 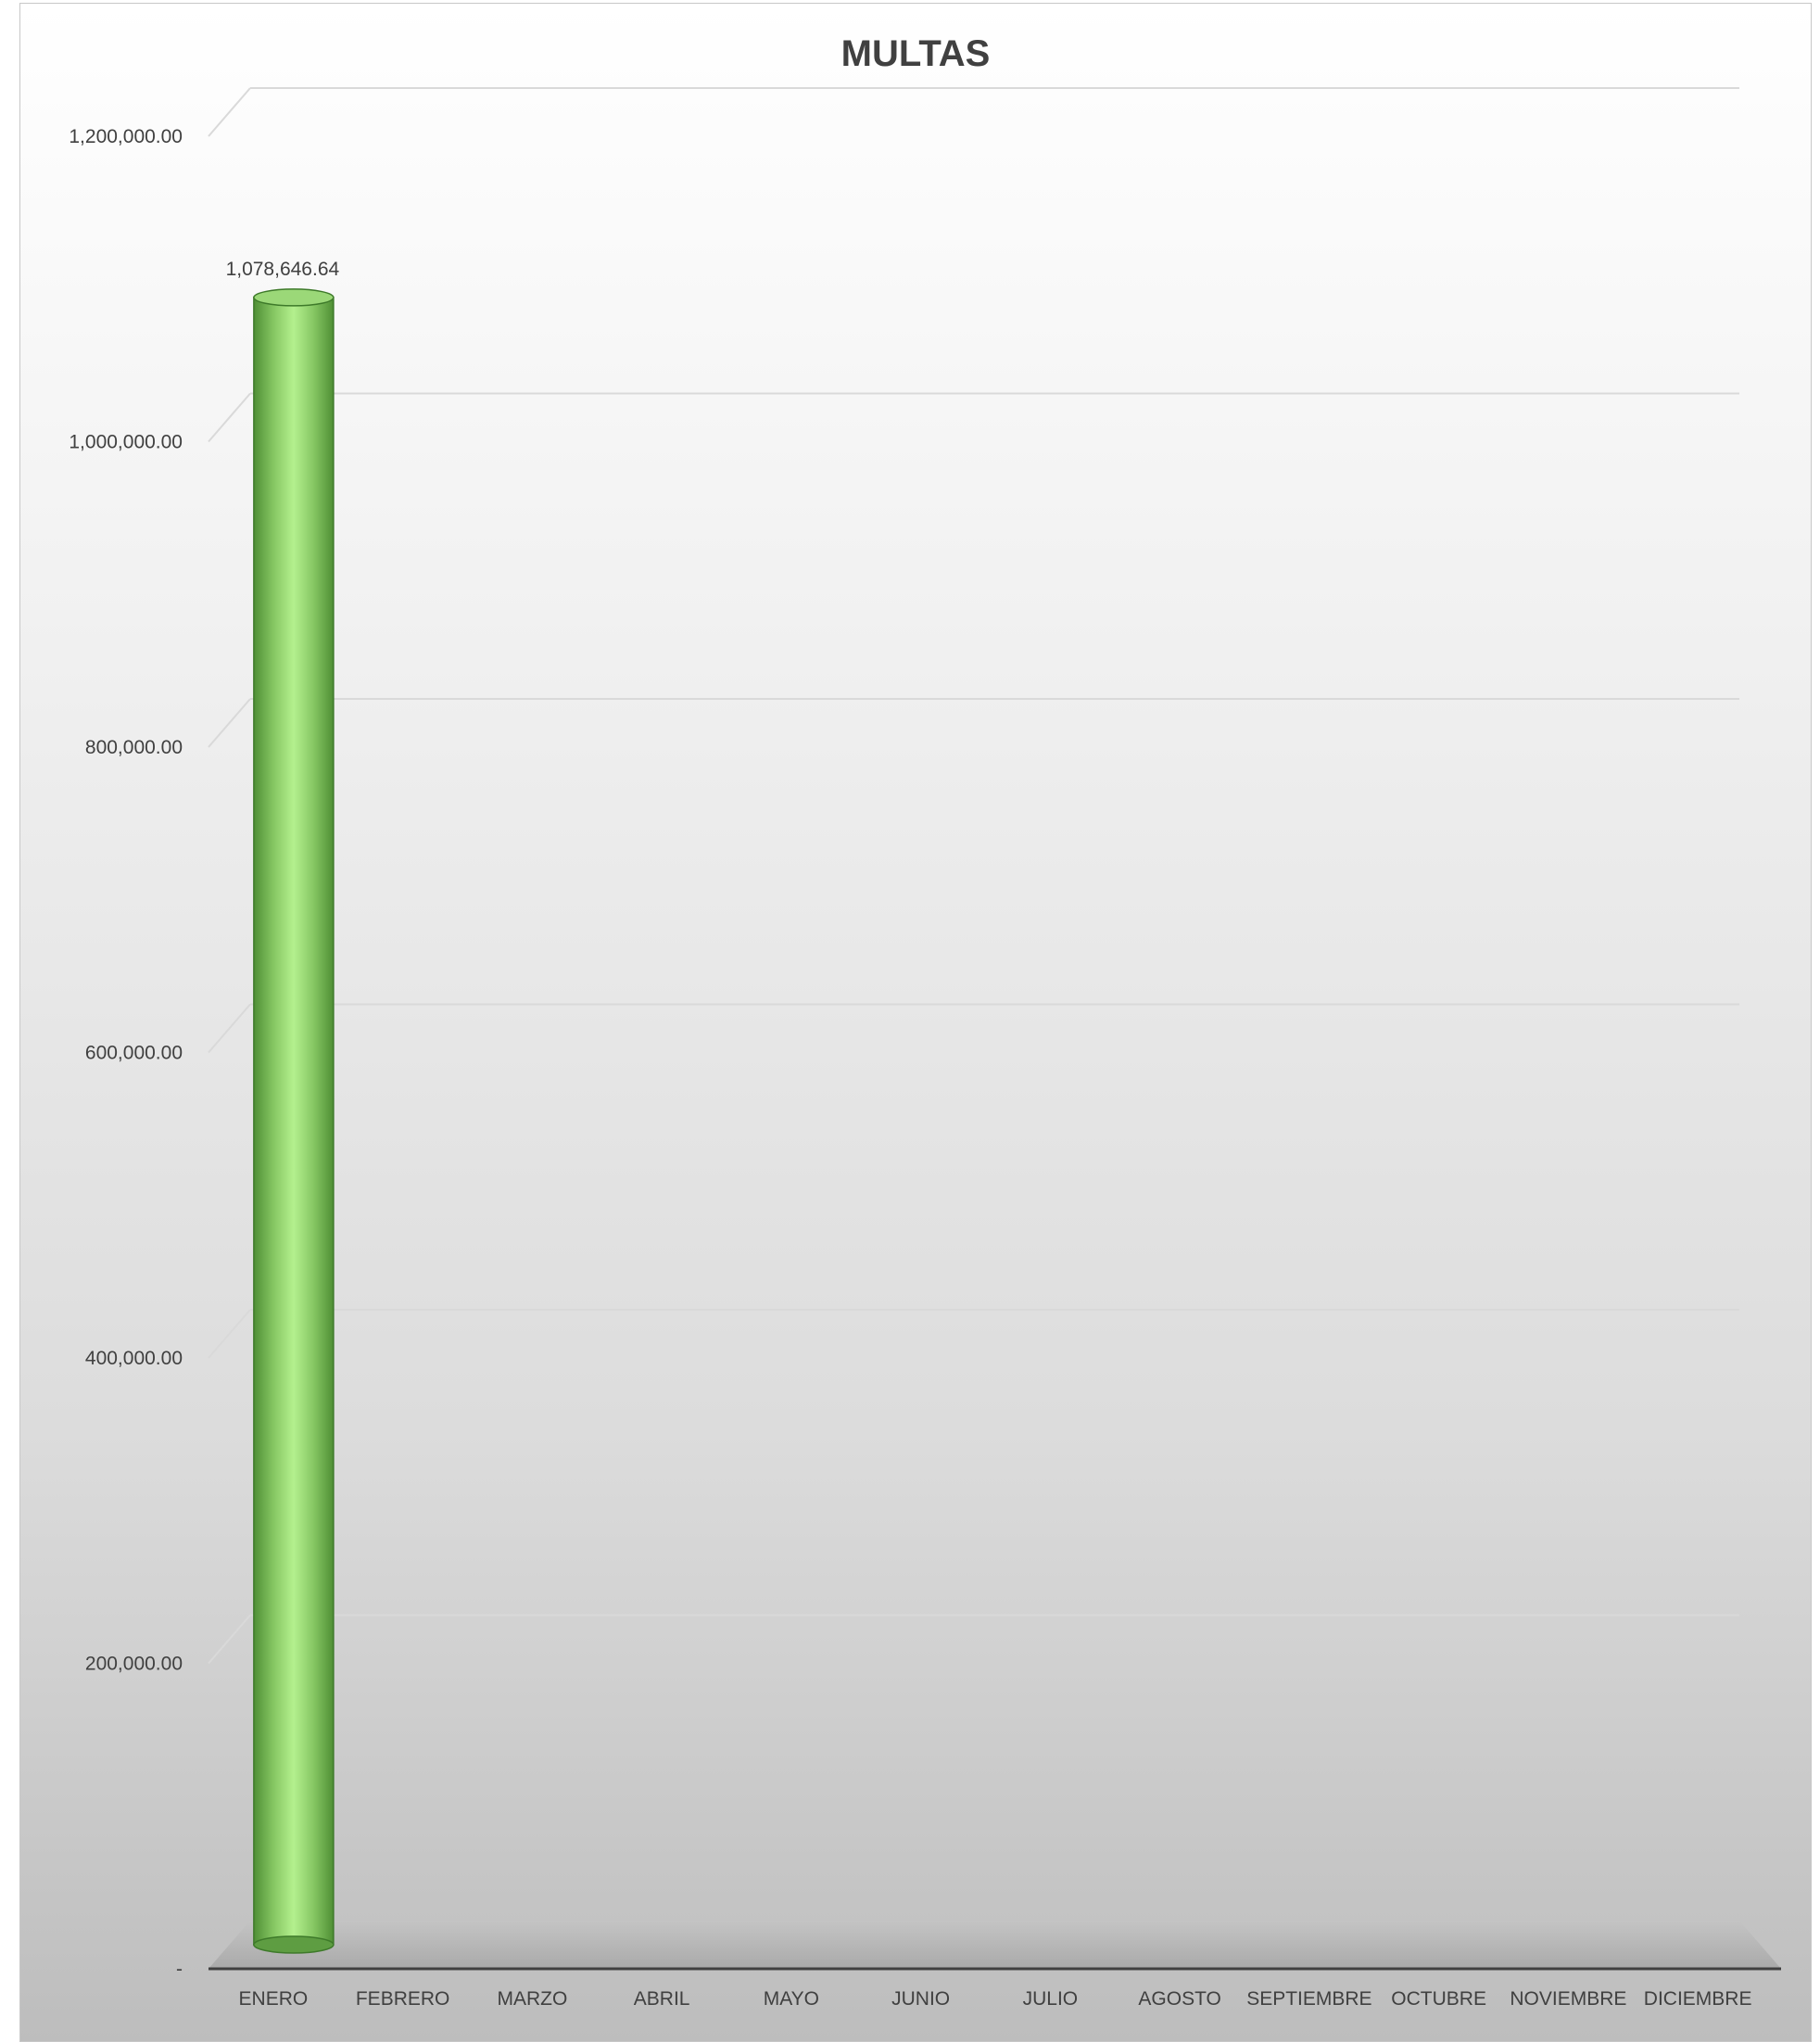 What do you see at coordinates (532, 1999) in the screenshot?
I see `x-category-label: MARZO` at bounding box center [532, 1999].